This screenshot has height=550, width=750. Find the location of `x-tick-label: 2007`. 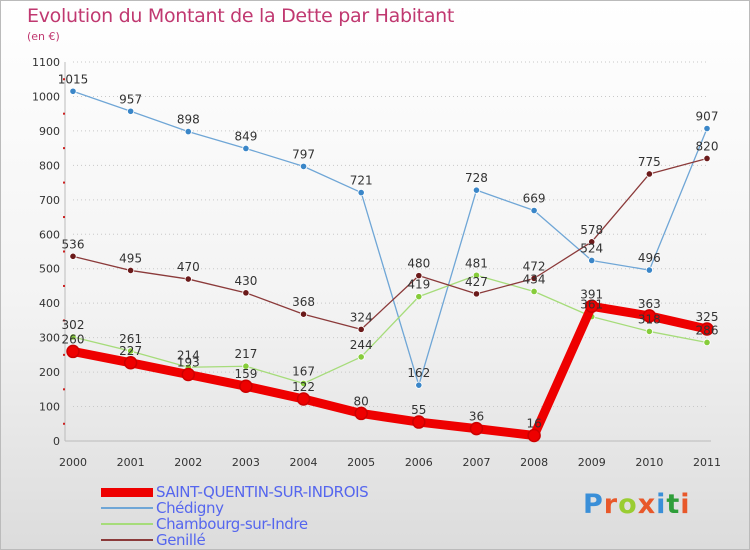

x-tick-label: 2007 is located at coordinates (476, 462).